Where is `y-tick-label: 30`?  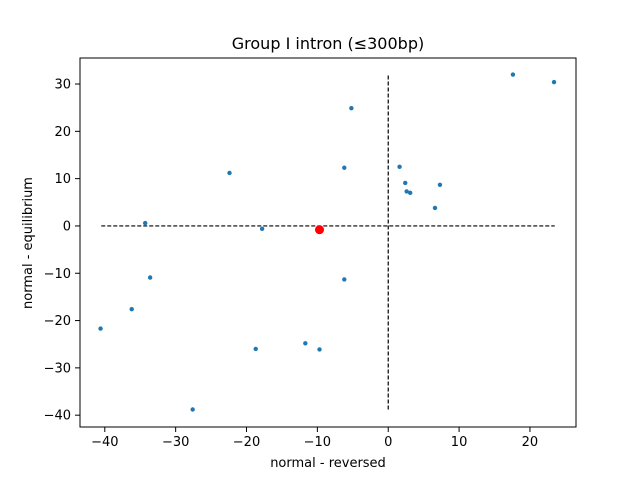 y-tick-label: 30 is located at coordinates (62, 85).